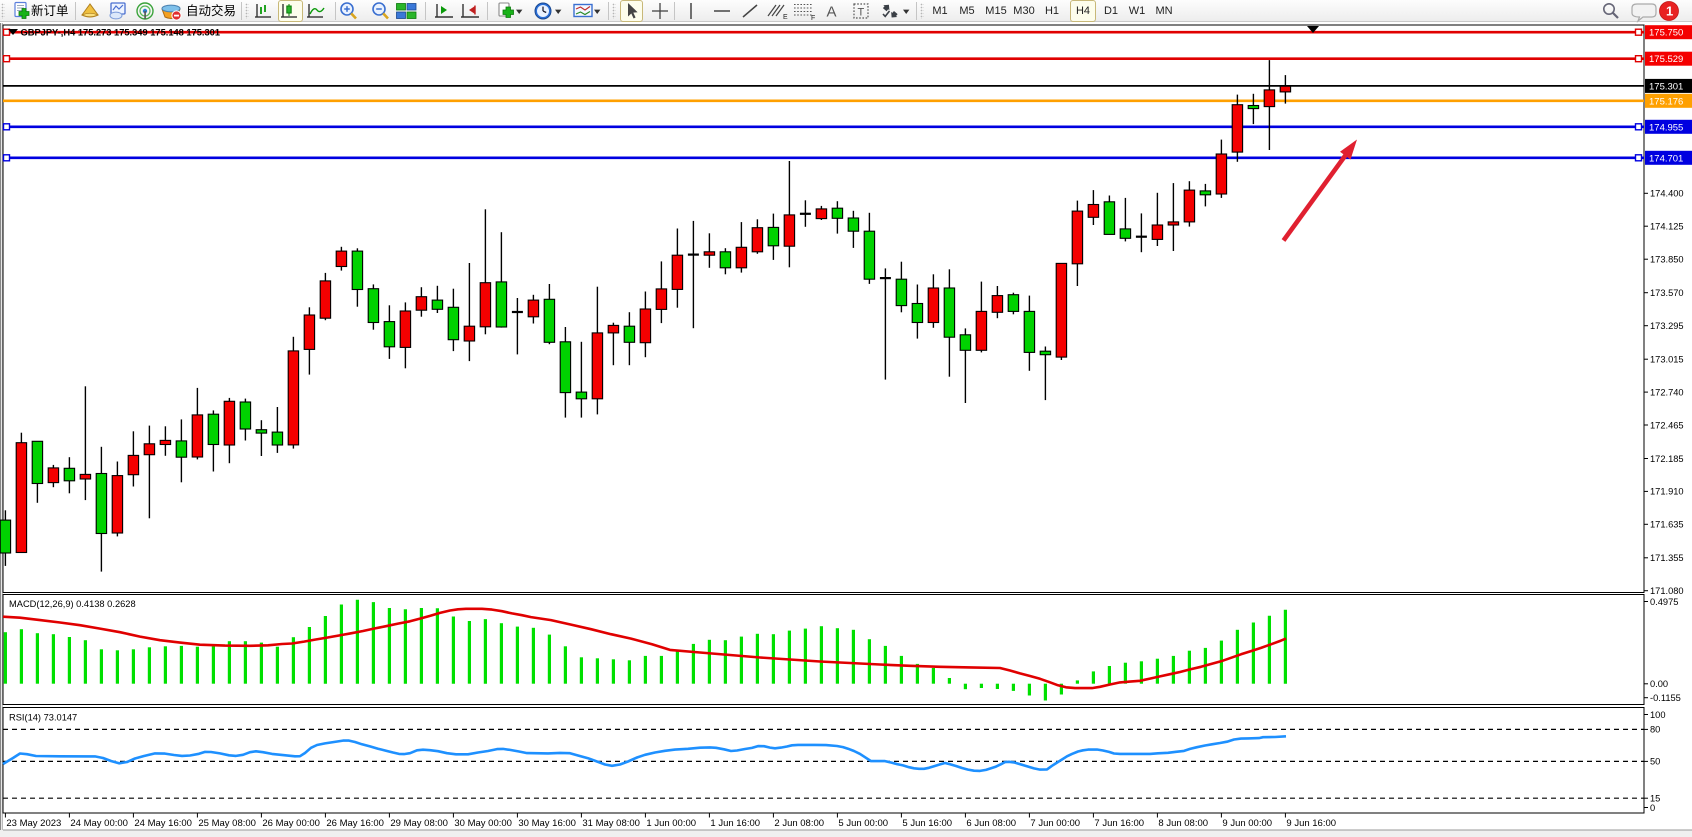 This screenshot has height=837, width=1692. Describe the element at coordinates (1669, 11) in the screenshot. I see `svg-text: 1` at that location.